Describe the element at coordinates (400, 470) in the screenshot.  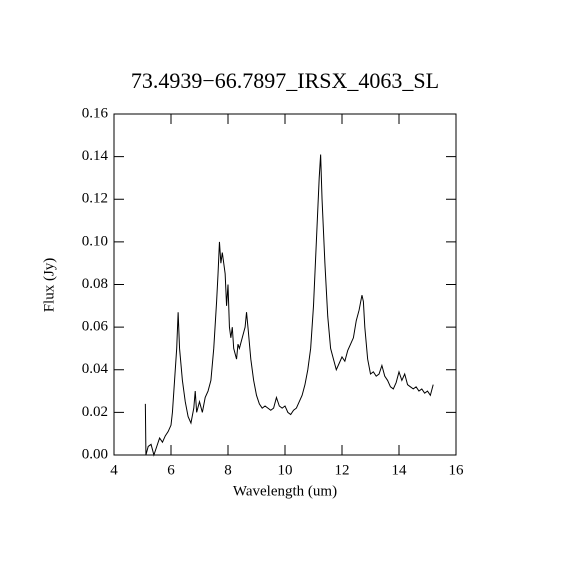
I see `x-tick-label: 14` at that location.